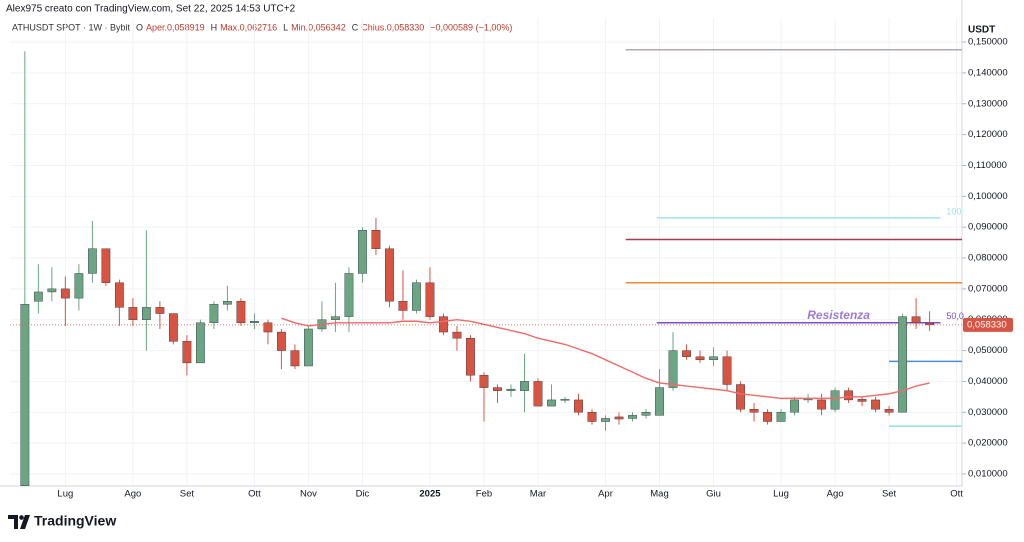  What do you see at coordinates (430, 494) in the screenshot?
I see `x-tick-label: 2025` at bounding box center [430, 494].